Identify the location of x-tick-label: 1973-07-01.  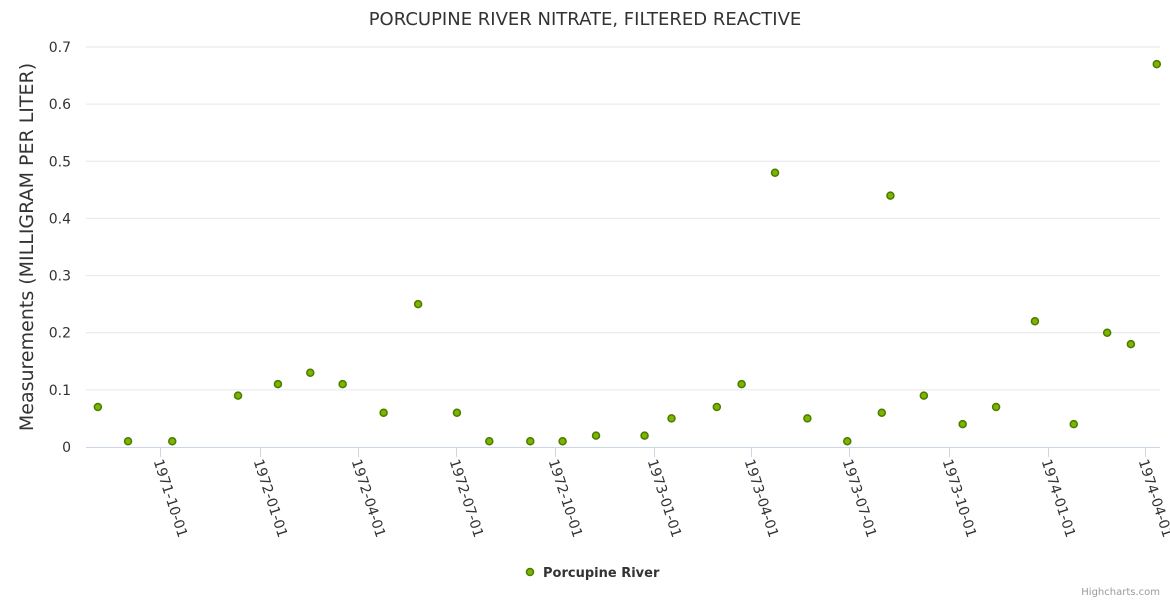
(859, 498).